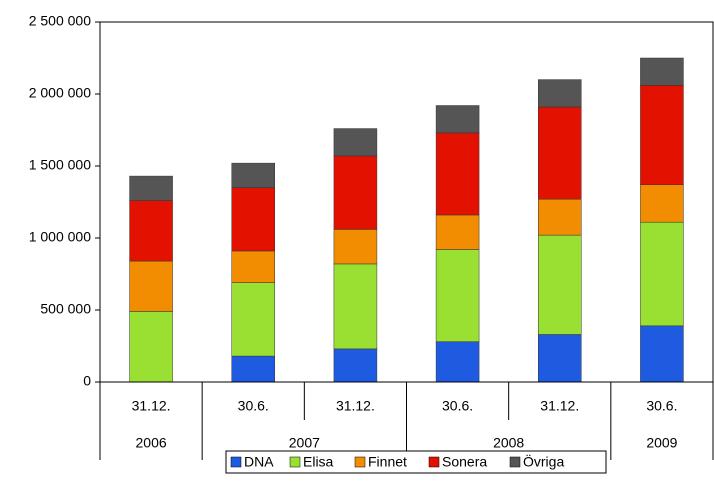  What do you see at coordinates (464, 462) in the screenshot?
I see `legend-label: Sonera` at bounding box center [464, 462].